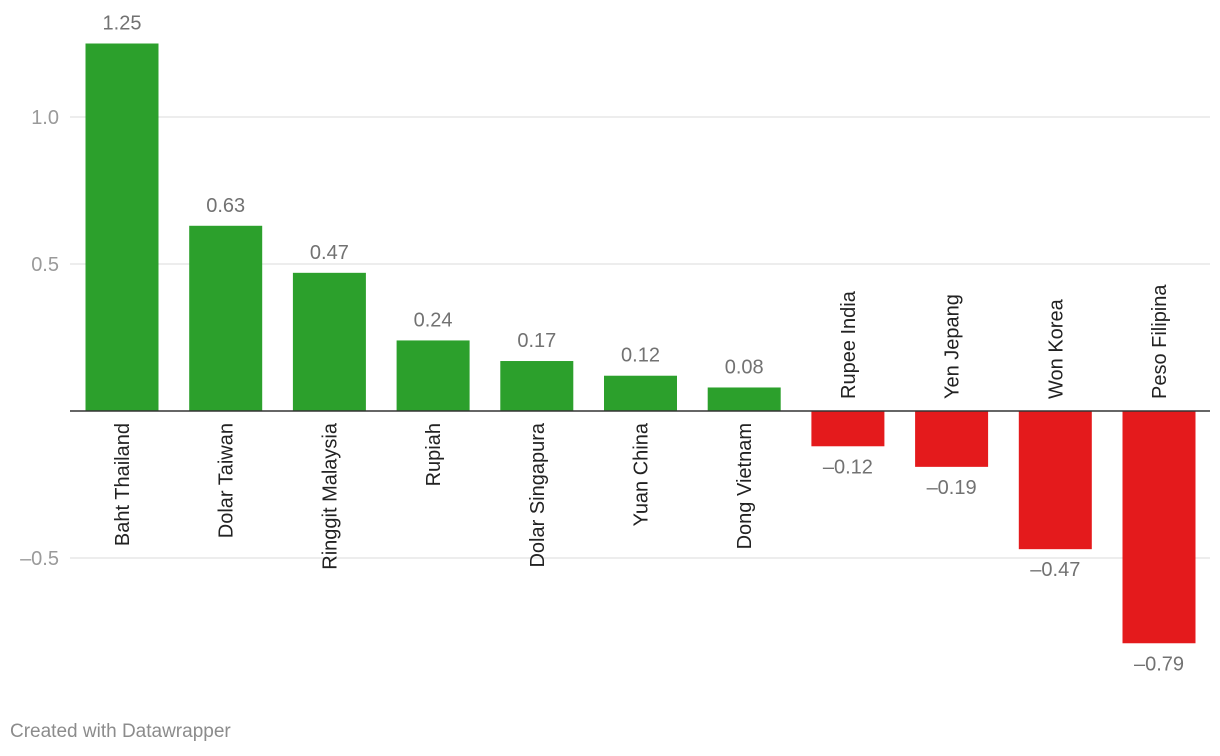  Describe the element at coordinates (1160, 341) in the screenshot. I see `category-label: Peso Filipina` at that location.